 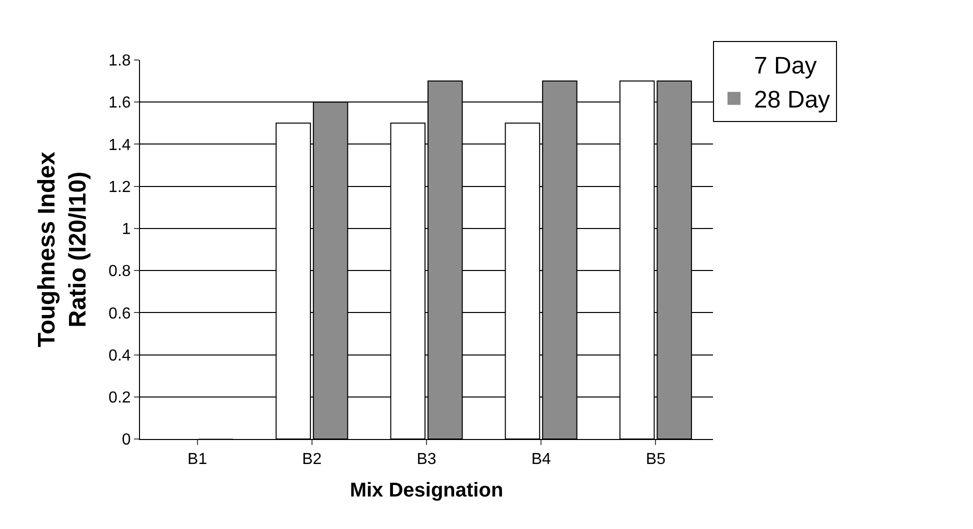 What do you see at coordinates (126, 440) in the screenshot?
I see `y-tick-label: 0` at bounding box center [126, 440].